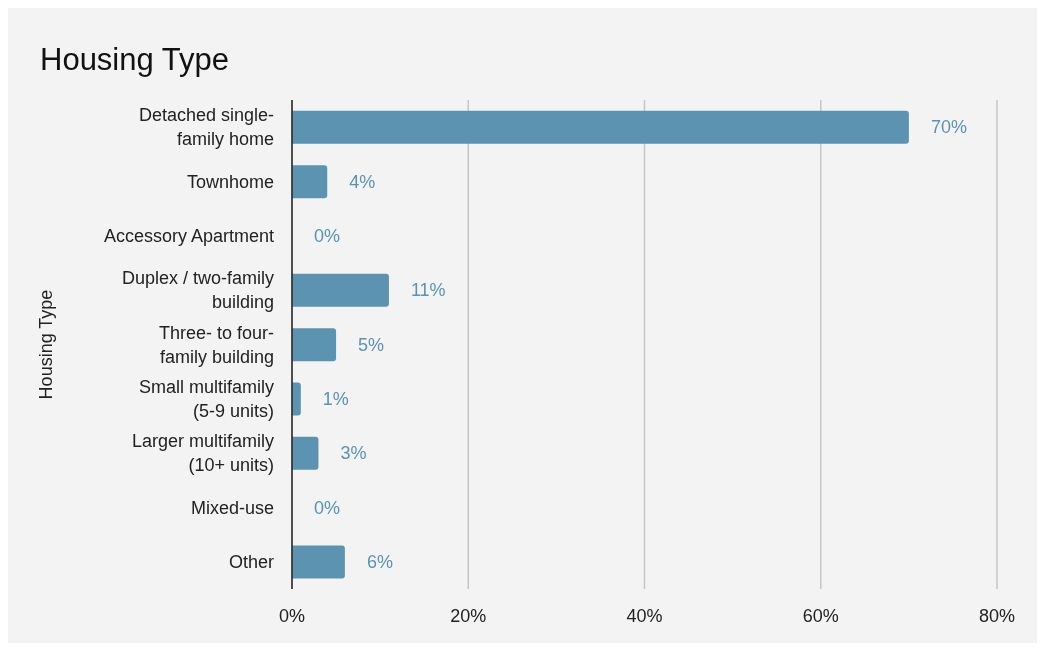 The height and width of the screenshot is (651, 1045). Describe the element at coordinates (232, 507) in the screenshot. I see `y-tick-label: Mixed-use` at that location.